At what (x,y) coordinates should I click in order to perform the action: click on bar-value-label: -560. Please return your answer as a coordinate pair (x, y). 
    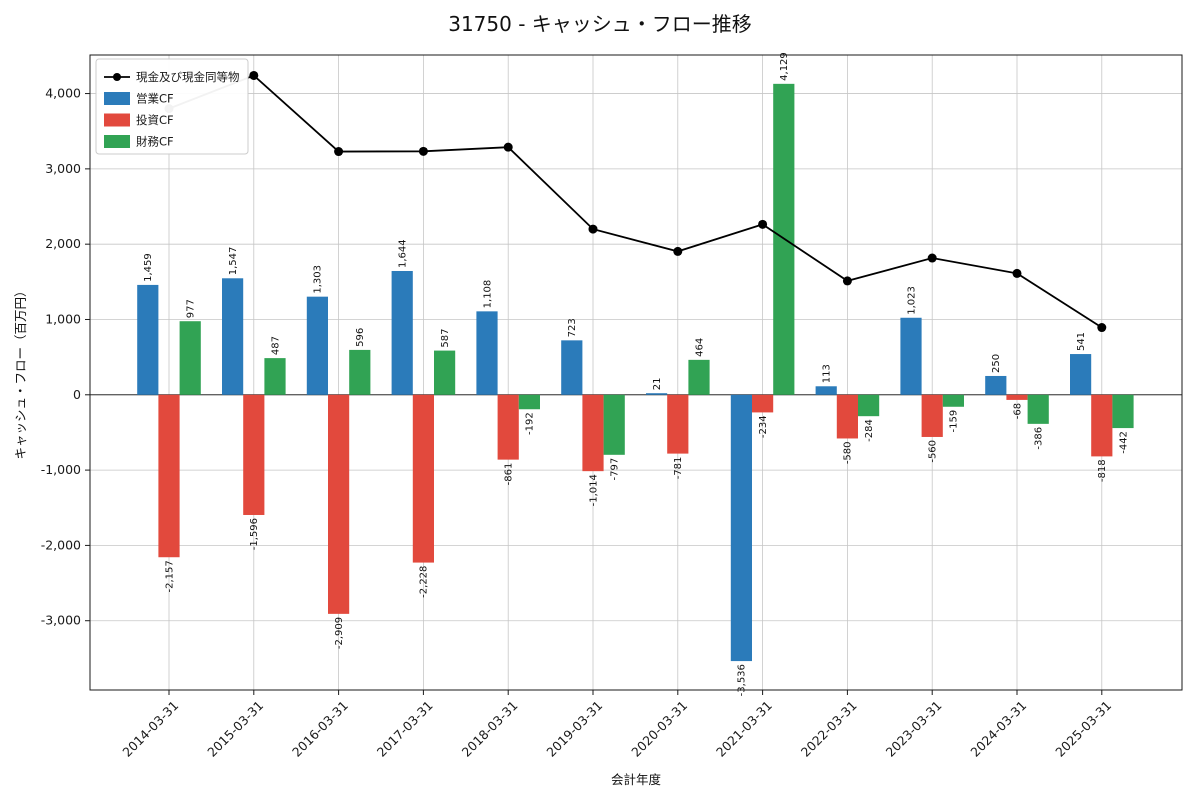
    Looking at the image, I should click on (933, 451).